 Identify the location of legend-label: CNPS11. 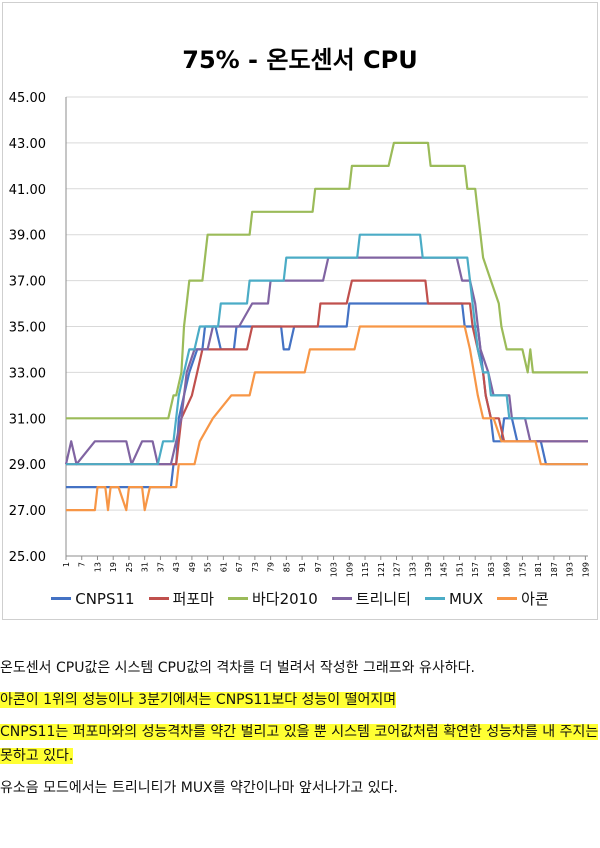
(105, 598).